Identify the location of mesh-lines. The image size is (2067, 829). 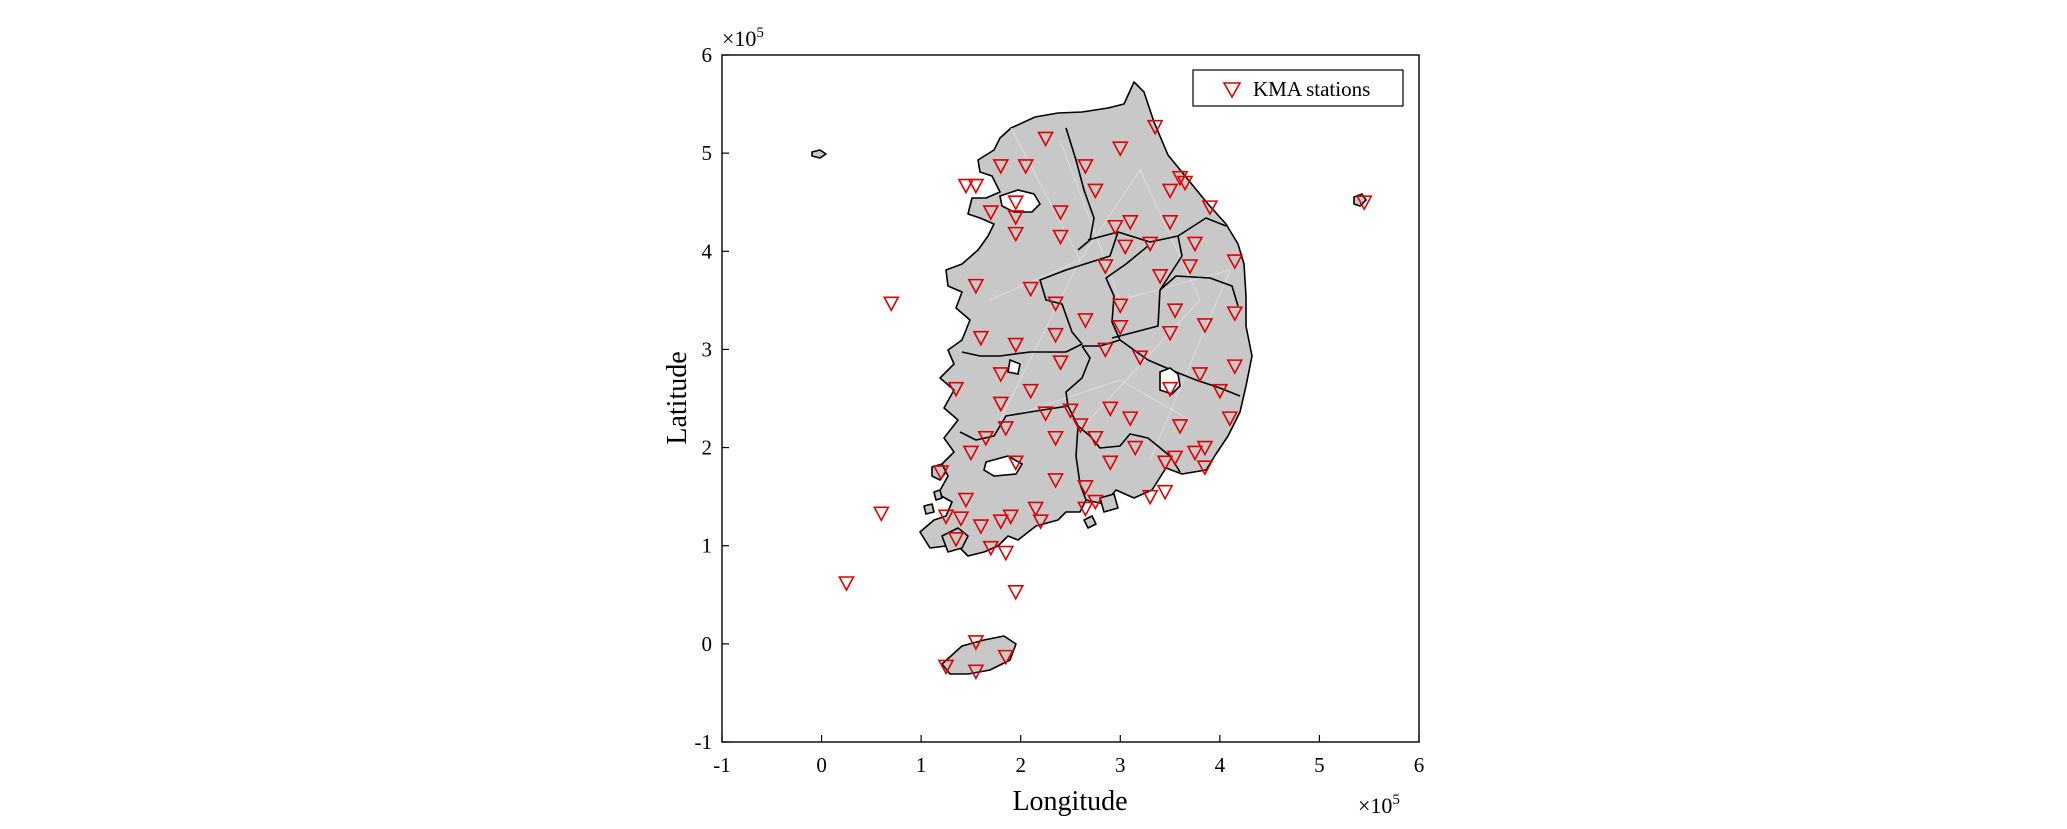
(1110, 294).